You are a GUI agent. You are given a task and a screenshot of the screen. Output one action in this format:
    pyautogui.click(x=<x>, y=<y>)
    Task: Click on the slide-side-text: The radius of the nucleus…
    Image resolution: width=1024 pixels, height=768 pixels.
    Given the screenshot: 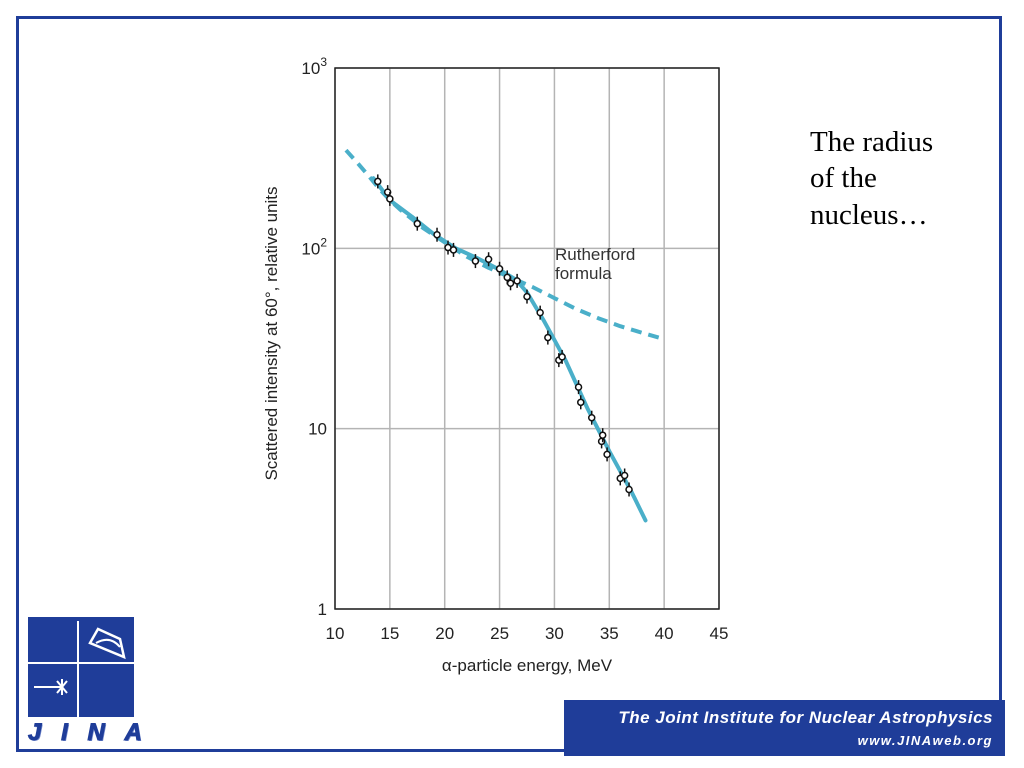 What is the action you would take?
    pyautogui.click(x=872, y=178)
    